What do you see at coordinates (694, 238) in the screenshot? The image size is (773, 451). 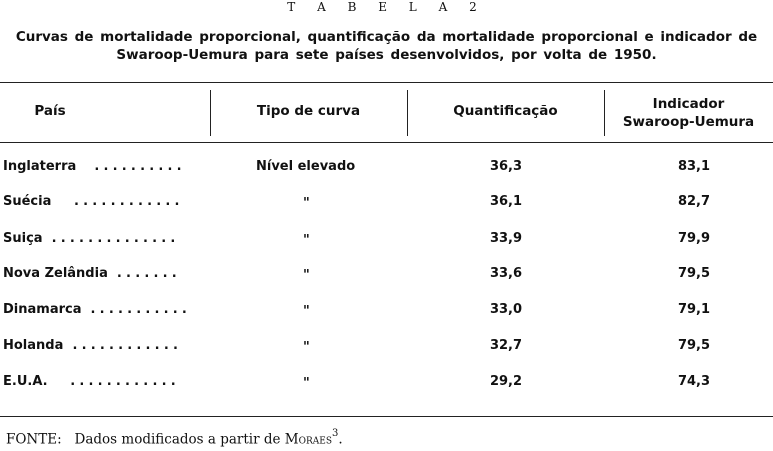 I see `indicador-cell: 79,9` at bounding box center [694, 238].